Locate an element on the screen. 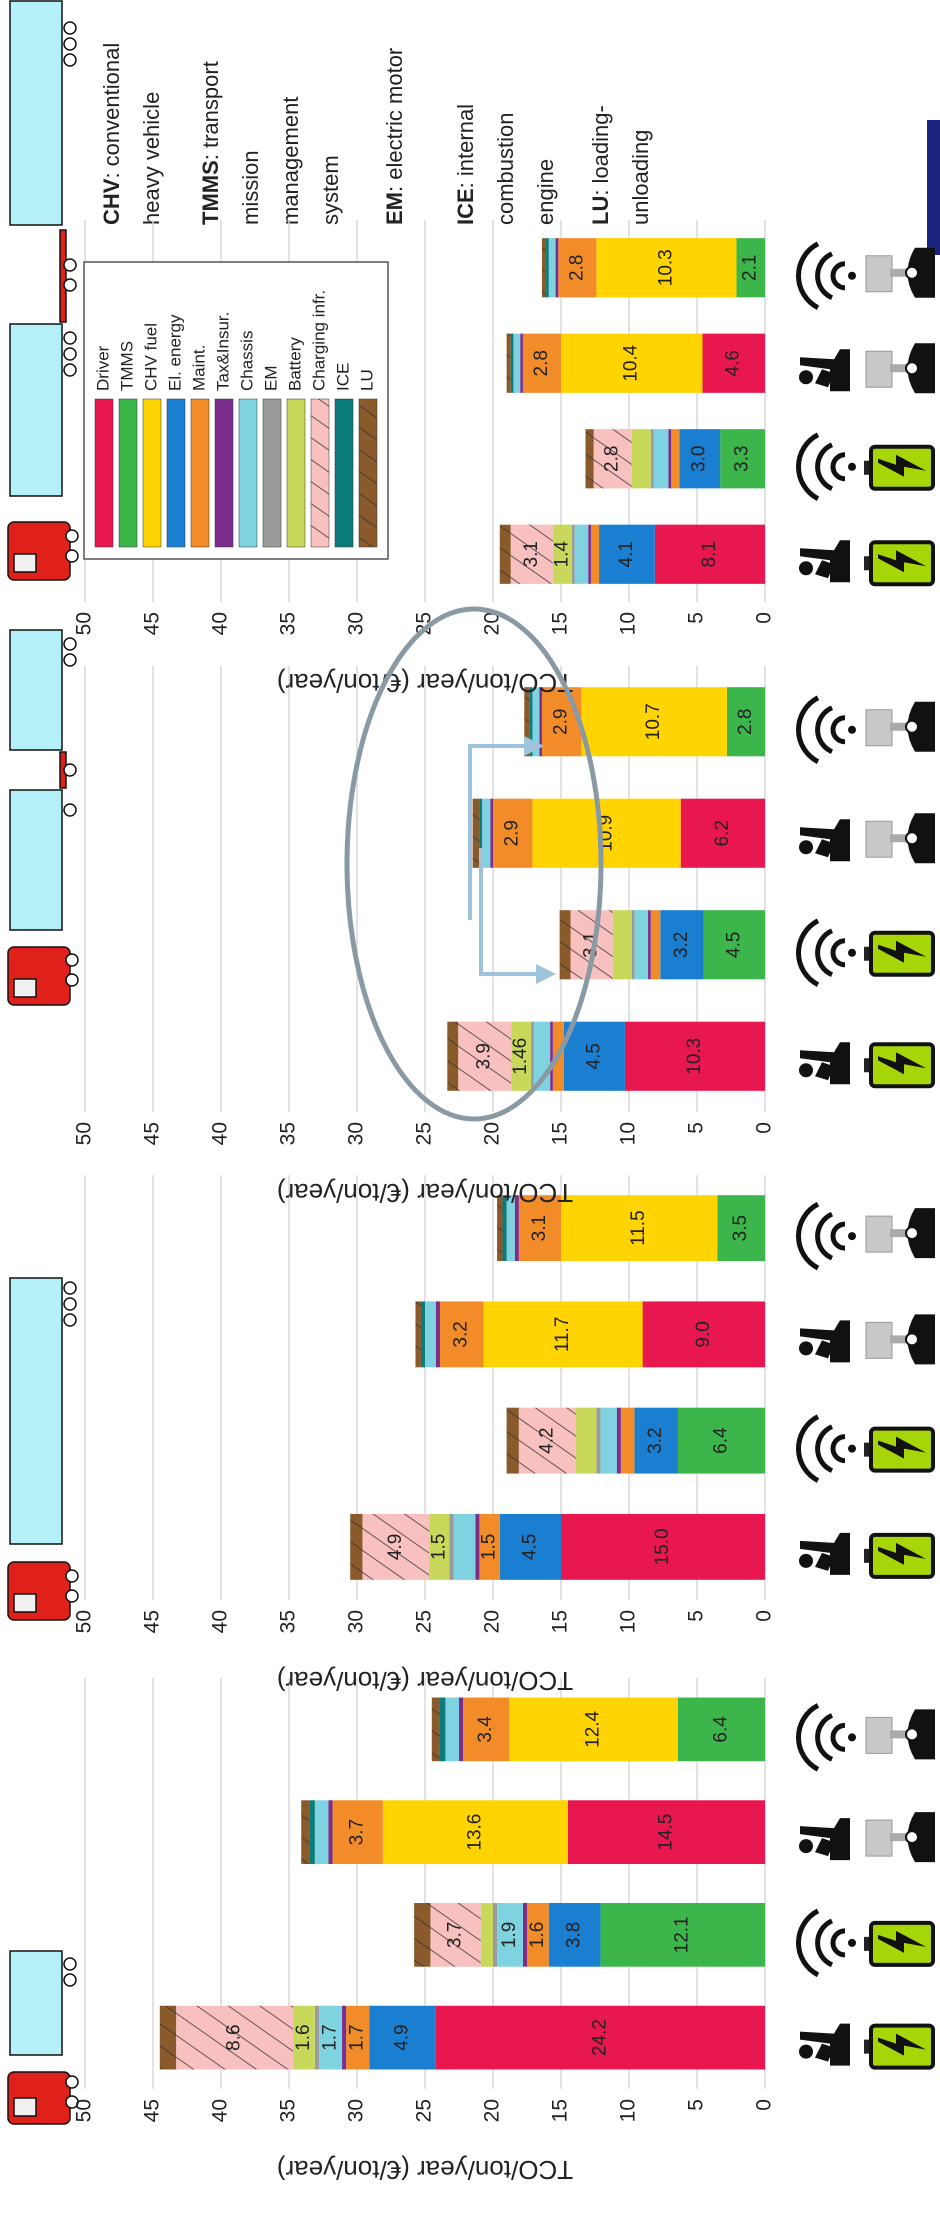 Image resolution: width=940 pixels, height=2220 pixels. note-line: EM: electric motor is located at coordinates (394, 136).